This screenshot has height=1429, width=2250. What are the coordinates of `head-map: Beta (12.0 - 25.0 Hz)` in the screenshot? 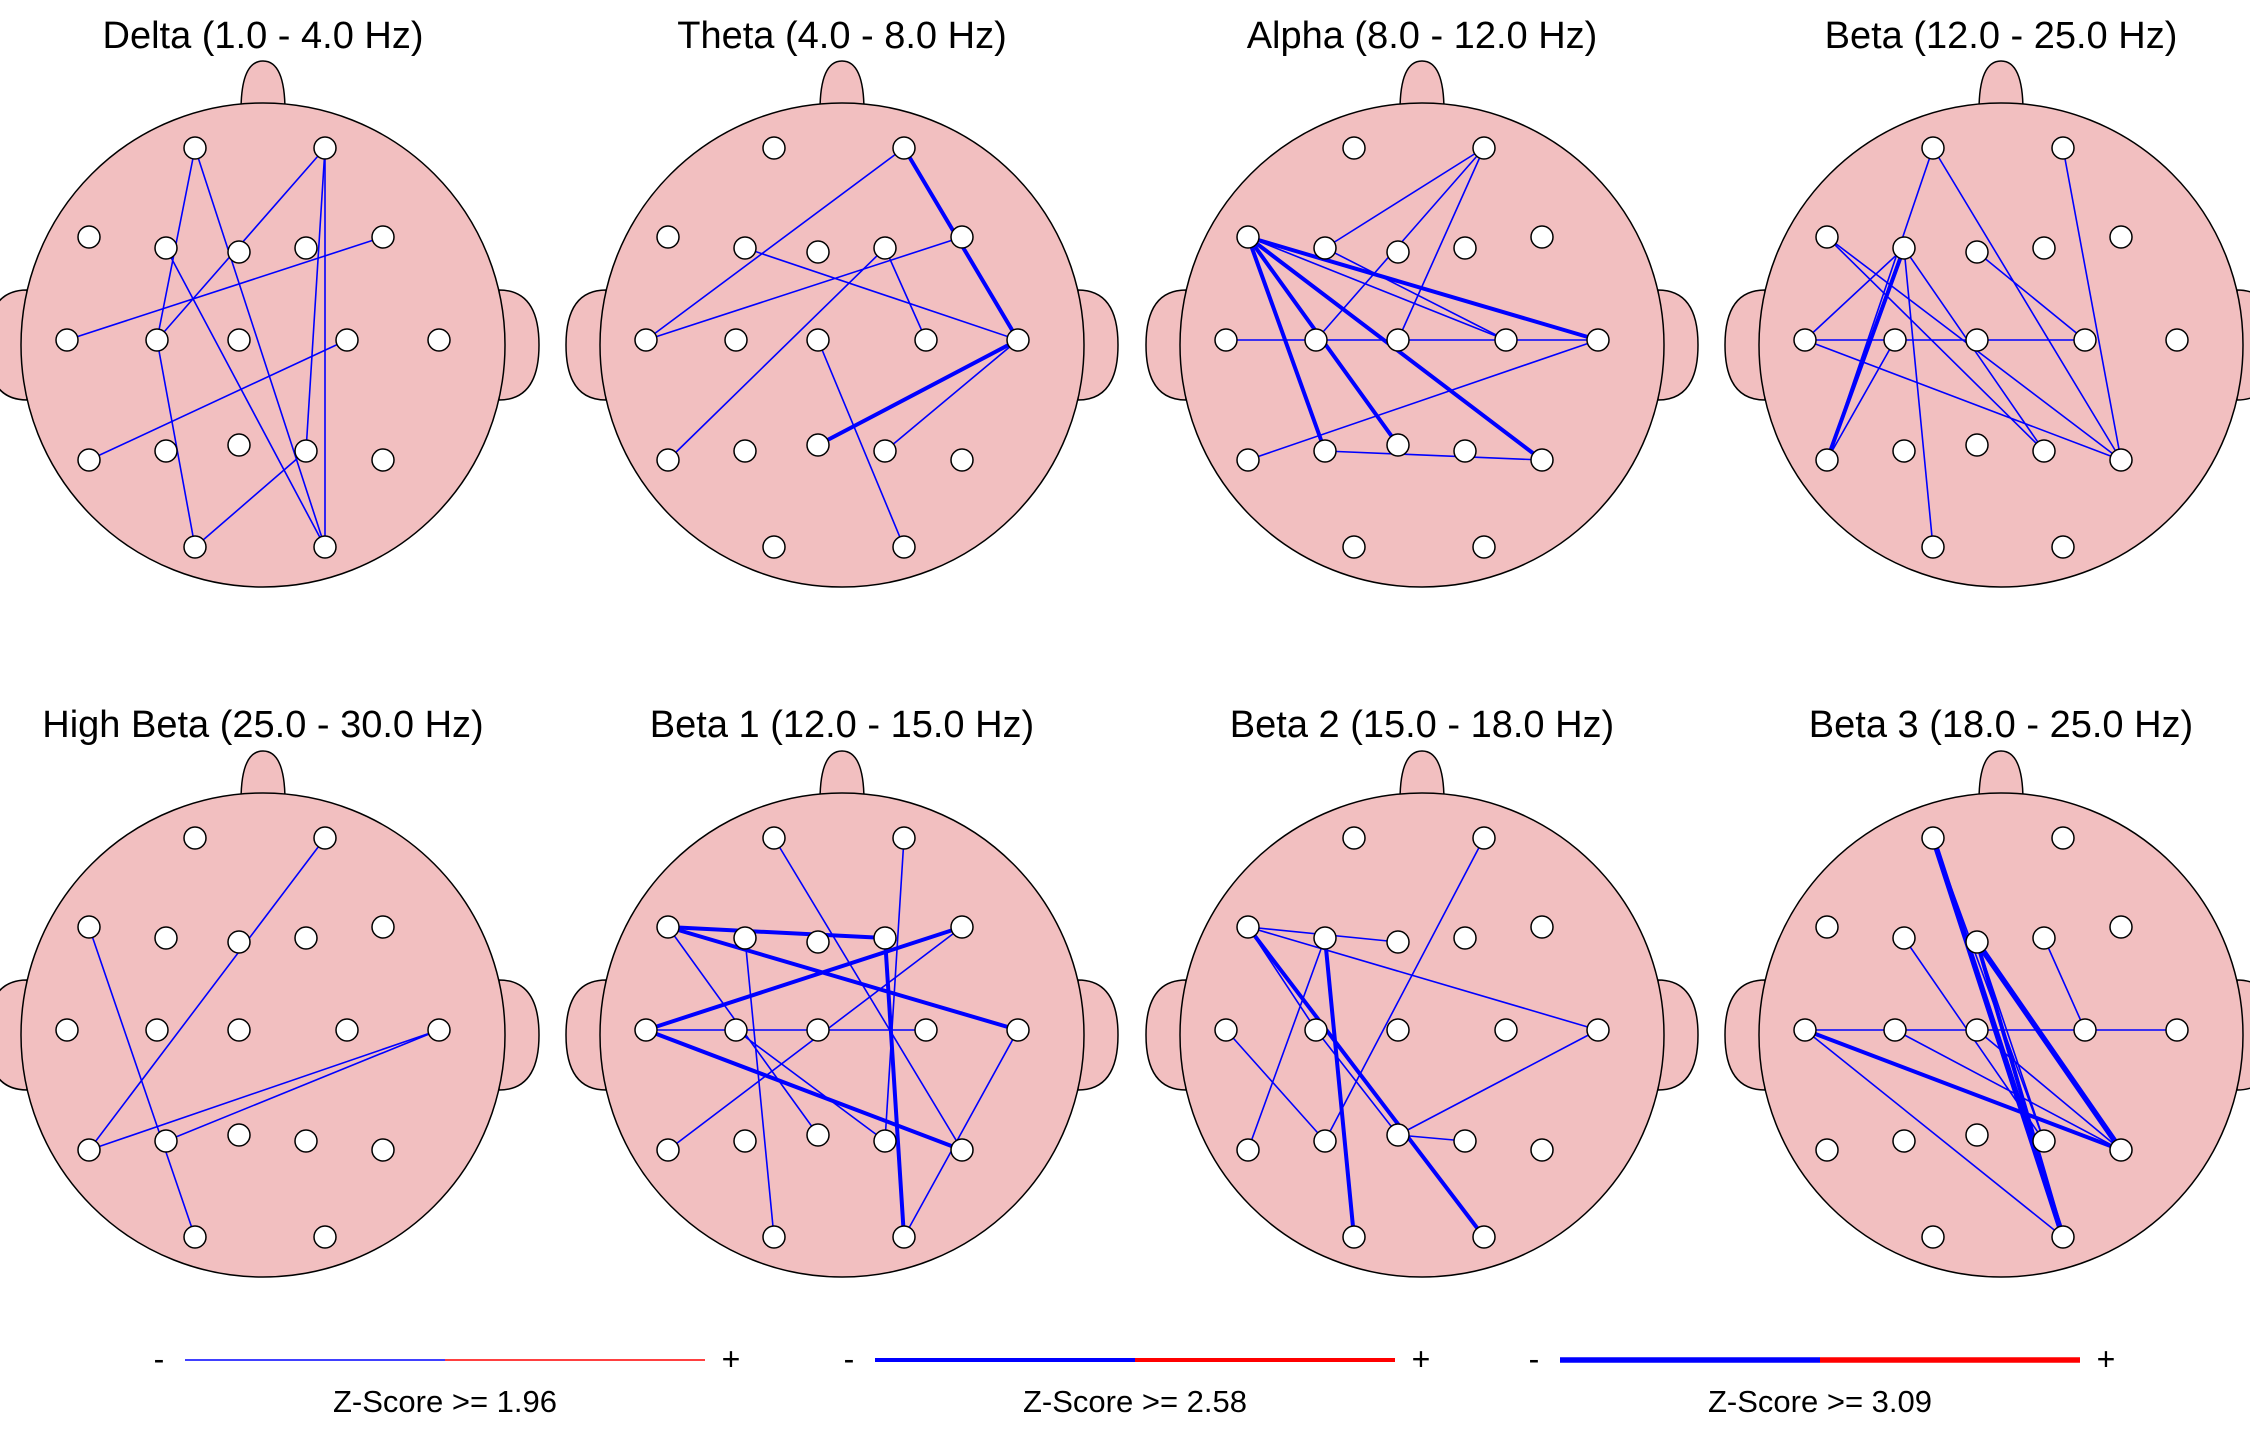 It's located at (1987, 301).